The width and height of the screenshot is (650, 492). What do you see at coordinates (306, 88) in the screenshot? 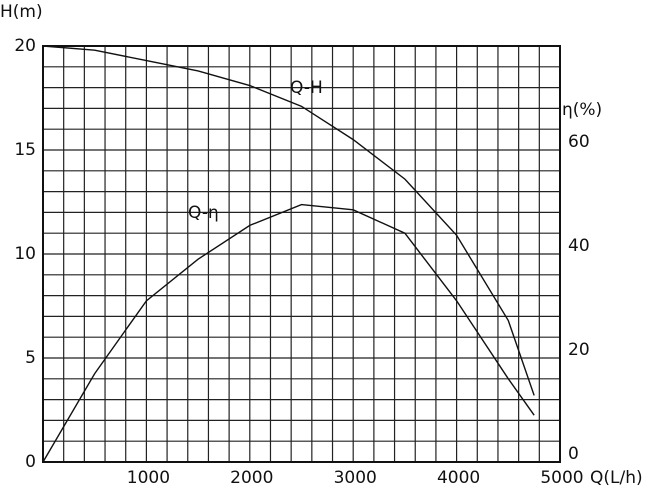
I see `curve-label: Q-H` at bounding box center [306, 88].